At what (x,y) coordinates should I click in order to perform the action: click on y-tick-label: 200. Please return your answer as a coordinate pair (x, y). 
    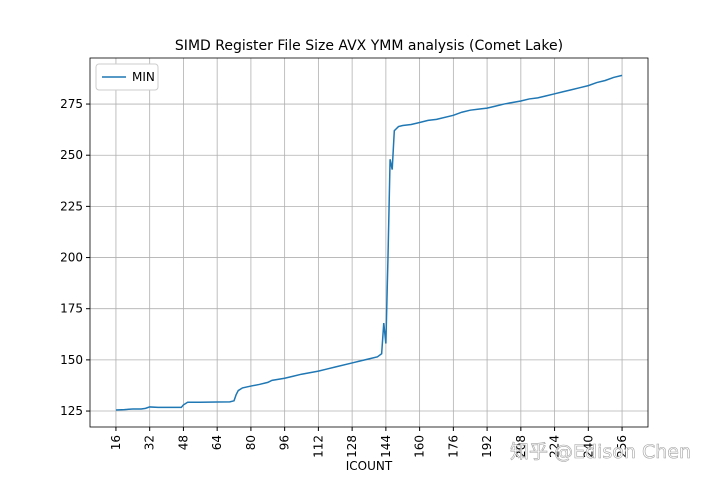
    Looking at the image, I should click on (71, 258).